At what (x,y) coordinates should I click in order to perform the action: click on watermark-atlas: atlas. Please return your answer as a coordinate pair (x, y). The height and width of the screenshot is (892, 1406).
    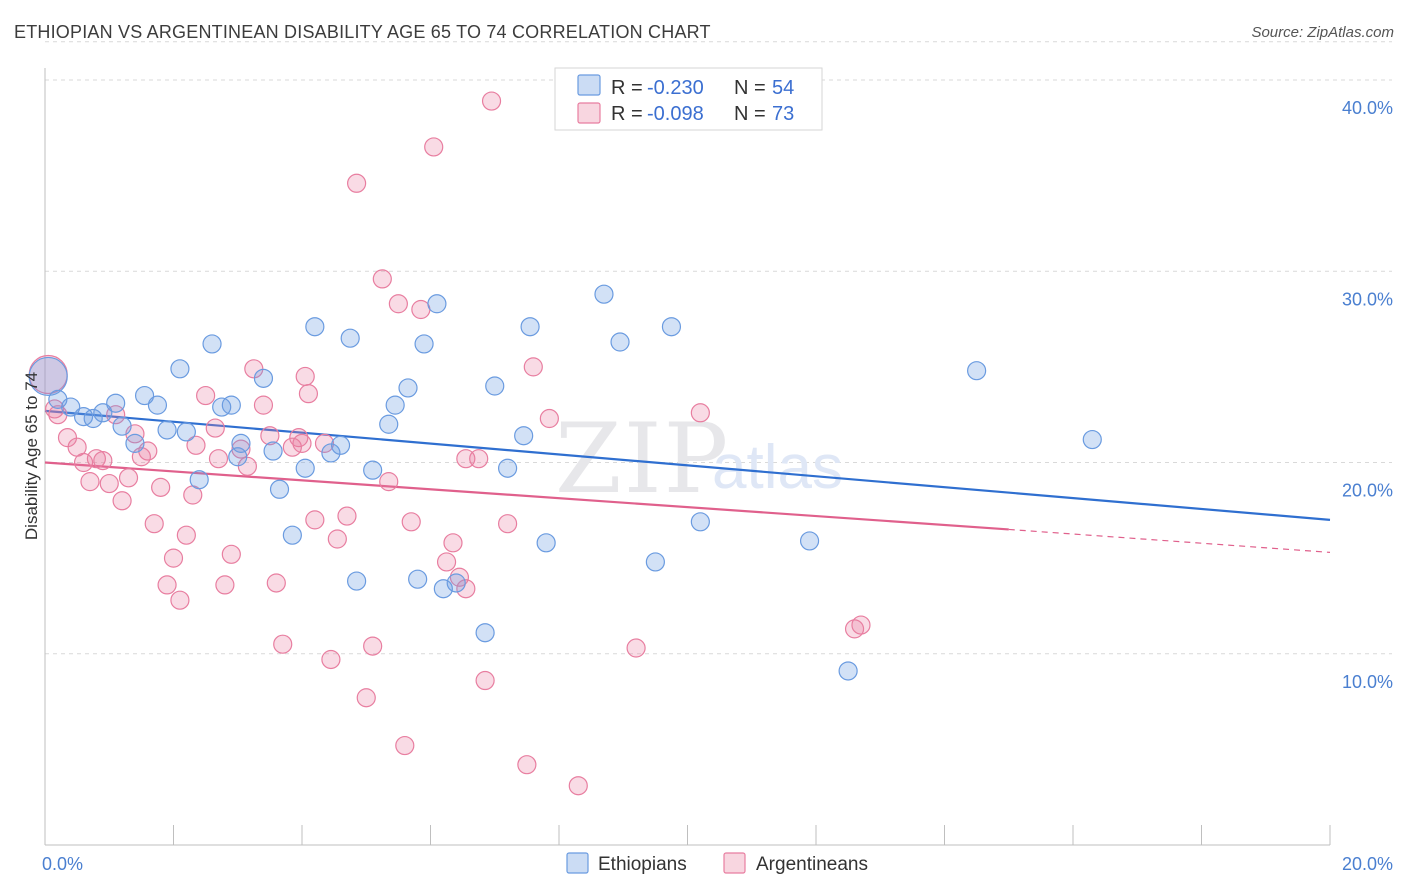
    Looking at the image, I should click on (777, 467).